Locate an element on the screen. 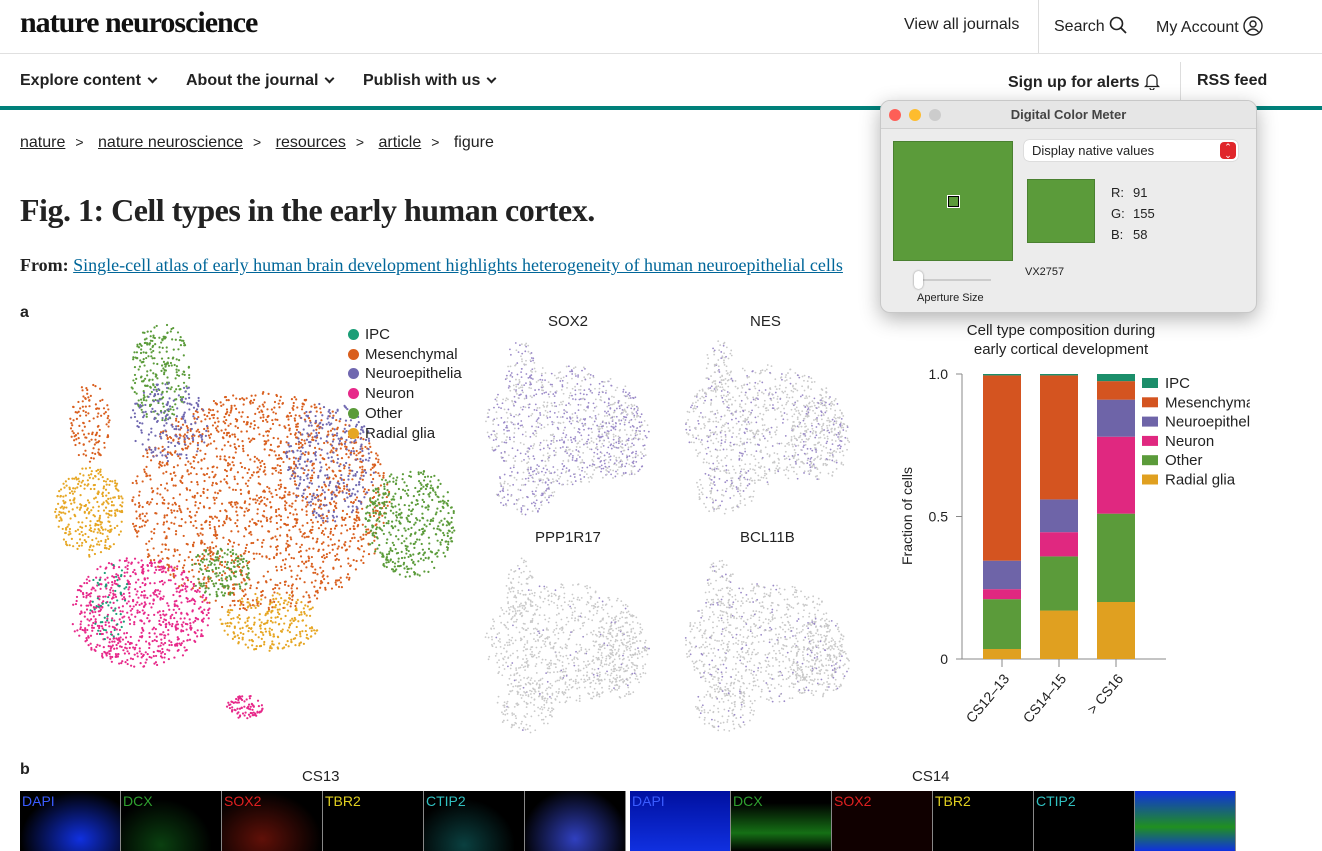 Image resolution: width=1322 pixels, height=851 pixels. feature-plot-bcl11b is located at coordinates (767, 645).